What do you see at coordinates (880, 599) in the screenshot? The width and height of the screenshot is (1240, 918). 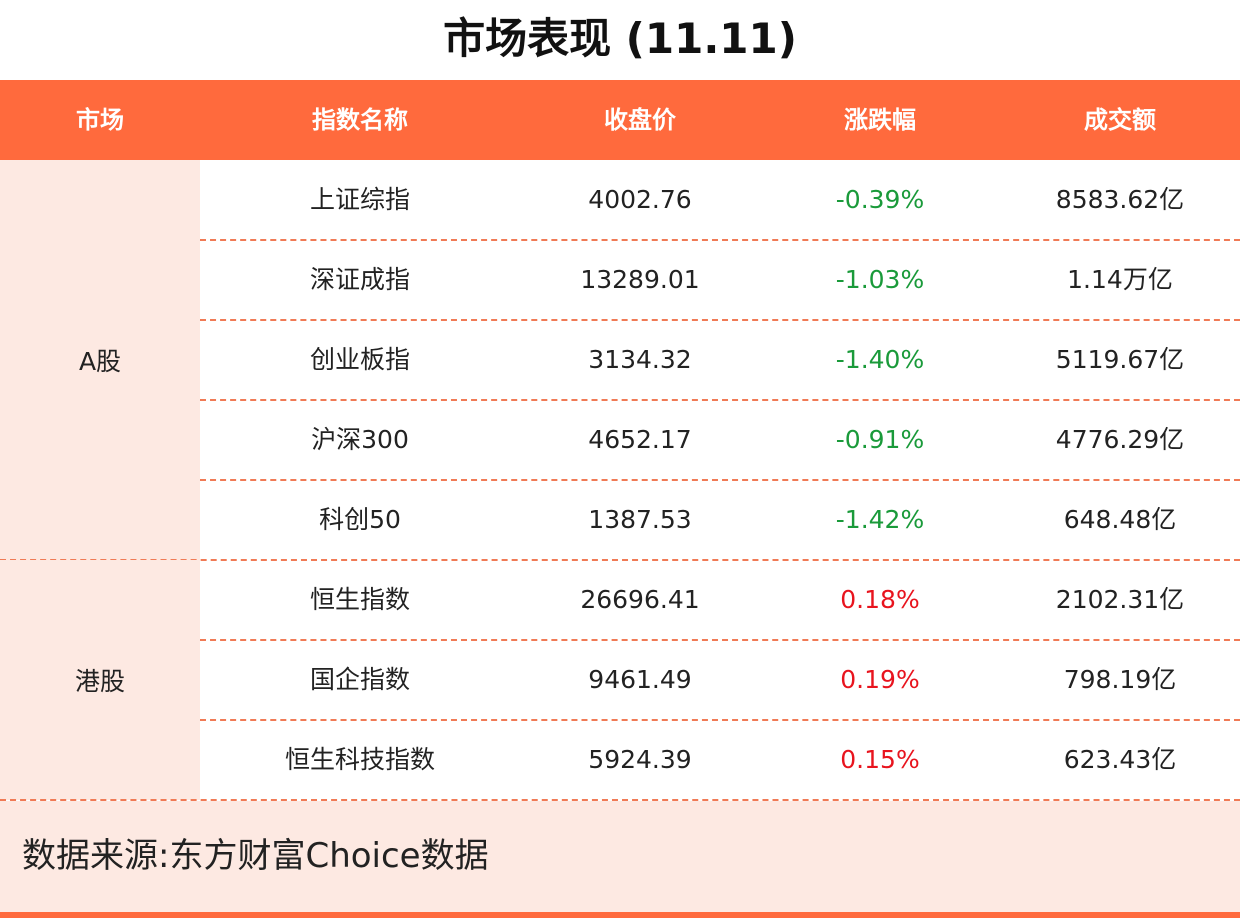 I see `change-cell: 0.18%` at bounding box center [880, 599].